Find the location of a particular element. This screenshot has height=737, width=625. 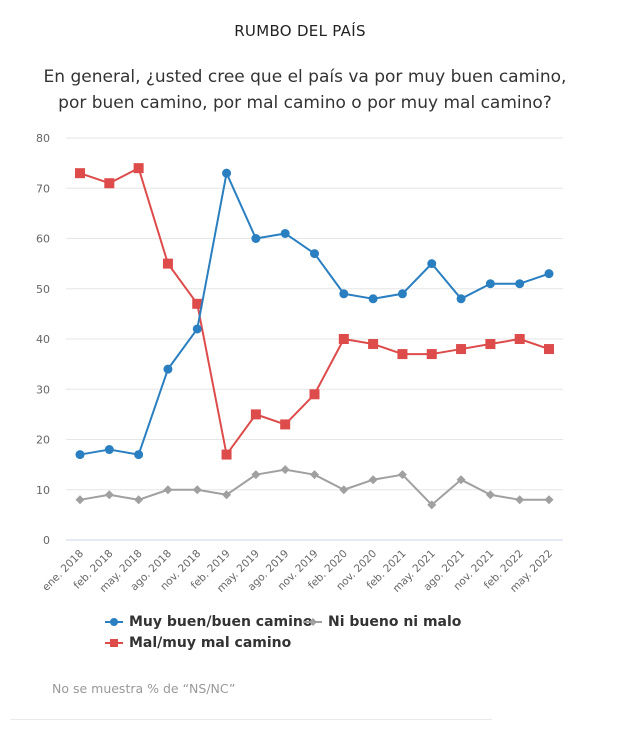

legend-square-marker-icon is located at coordinates (114, 643).